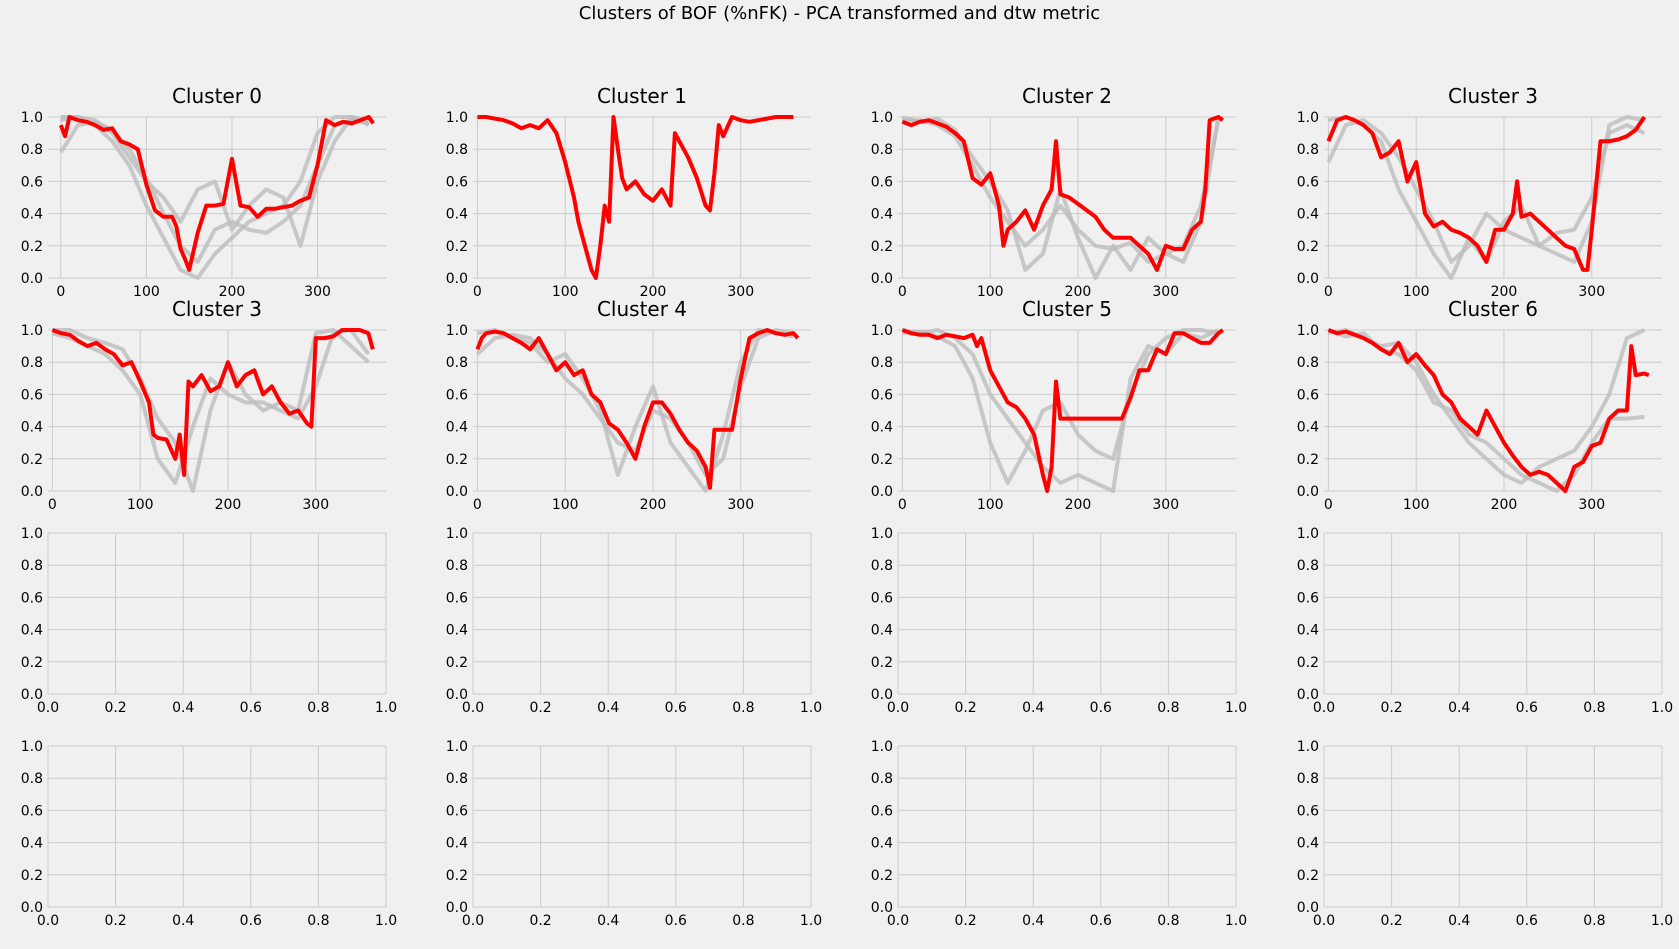  What do you see at coordinates (1053, 192) in the screenshot?
I see `panel-2: 0 100 200 300 0.0 0.2 0.4 0.6 0.8 1.0 Cluster 2` at bounding box center [1053, 192].